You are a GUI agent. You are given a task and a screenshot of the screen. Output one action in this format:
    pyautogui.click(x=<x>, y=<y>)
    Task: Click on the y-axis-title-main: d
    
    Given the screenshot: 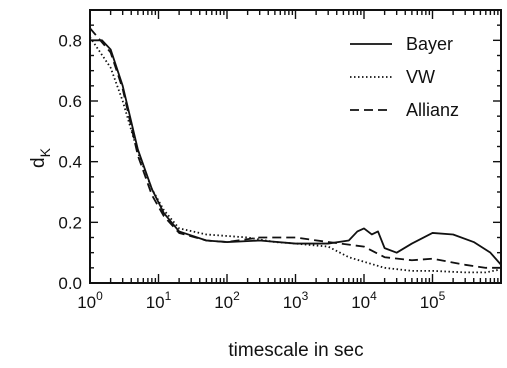 What is the action you would take?
    pyautogui.click(x=38, y=162)
    